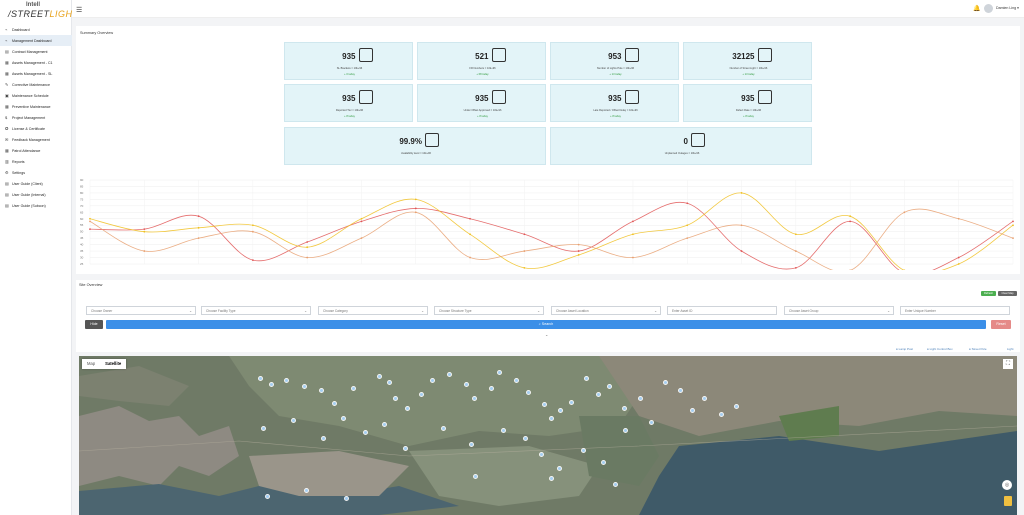 The image size is (1024, 515). What do you see at coordinates (348, 103) in the screenshot?
I see `summary-card: 935 Reported Tier = 10k+96 + 8 today` at bounding box center [348, 103].